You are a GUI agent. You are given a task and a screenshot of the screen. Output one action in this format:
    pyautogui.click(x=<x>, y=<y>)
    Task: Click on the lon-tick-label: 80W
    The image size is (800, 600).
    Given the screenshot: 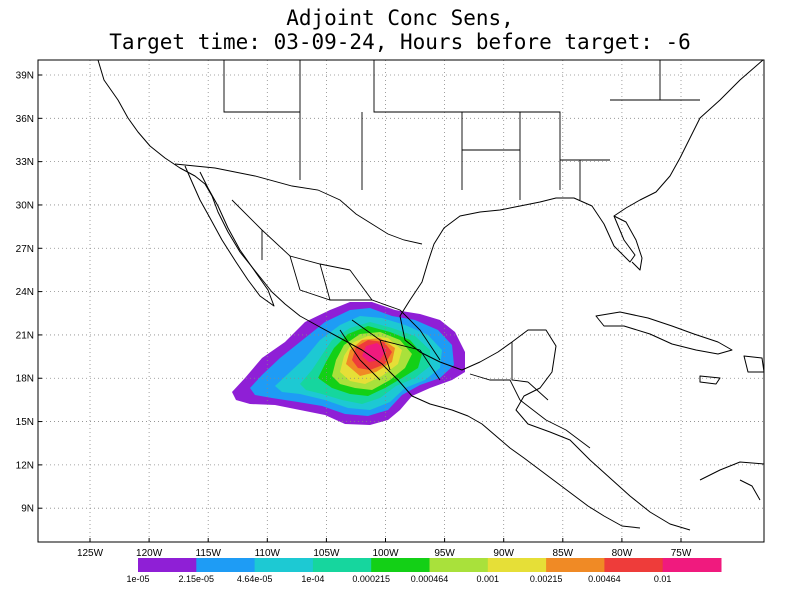 What is the action you would take?
    pyautogui.click(x=622, y=553)
    